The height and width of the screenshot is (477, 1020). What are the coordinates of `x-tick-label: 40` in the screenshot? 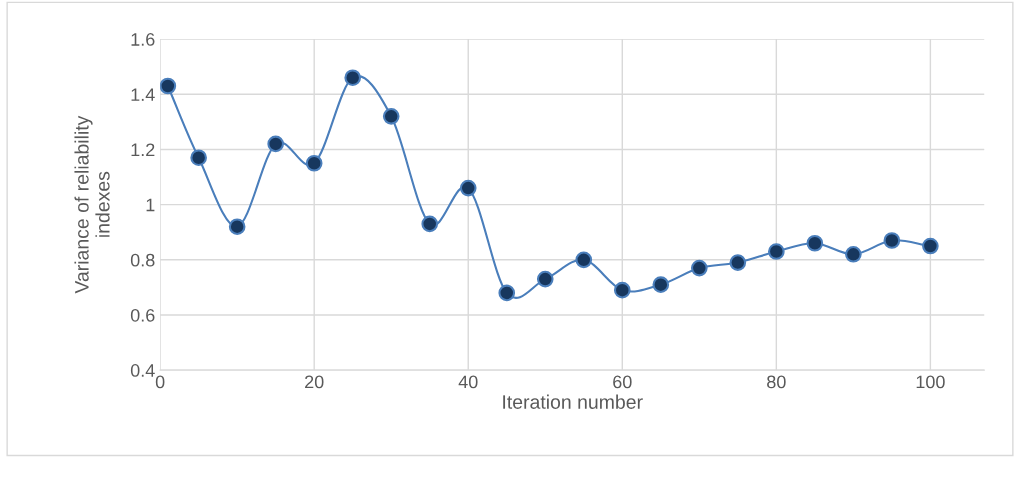 It's located at (468, 382).